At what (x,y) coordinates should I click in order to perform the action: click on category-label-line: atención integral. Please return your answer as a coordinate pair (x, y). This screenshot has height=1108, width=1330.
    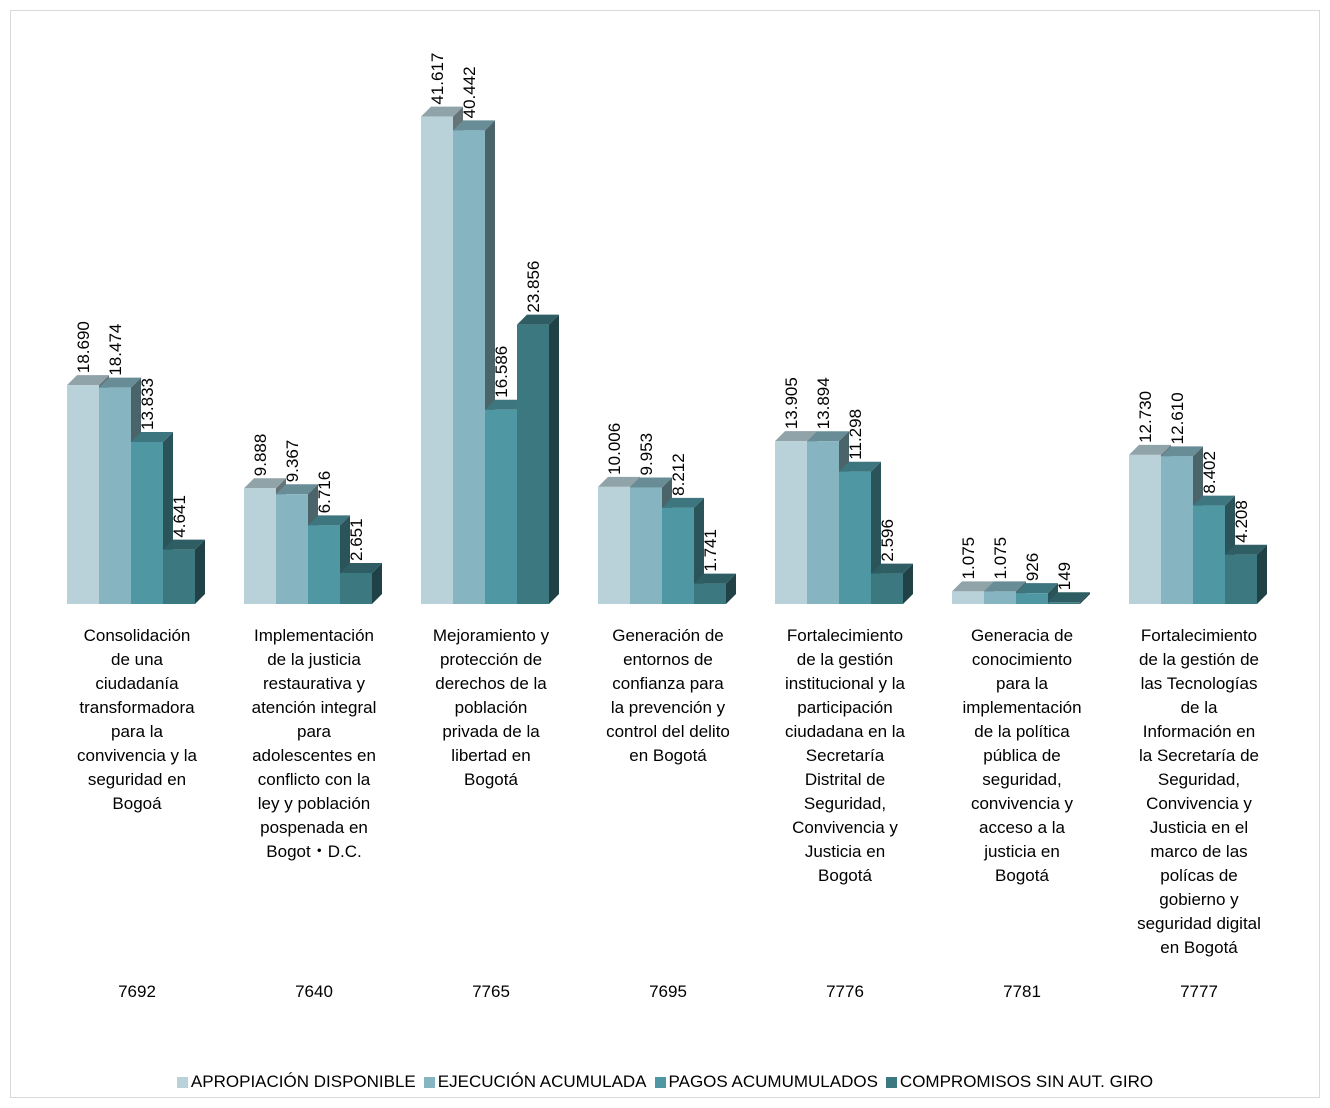
    Looking at the image, I should click on (314, 707).